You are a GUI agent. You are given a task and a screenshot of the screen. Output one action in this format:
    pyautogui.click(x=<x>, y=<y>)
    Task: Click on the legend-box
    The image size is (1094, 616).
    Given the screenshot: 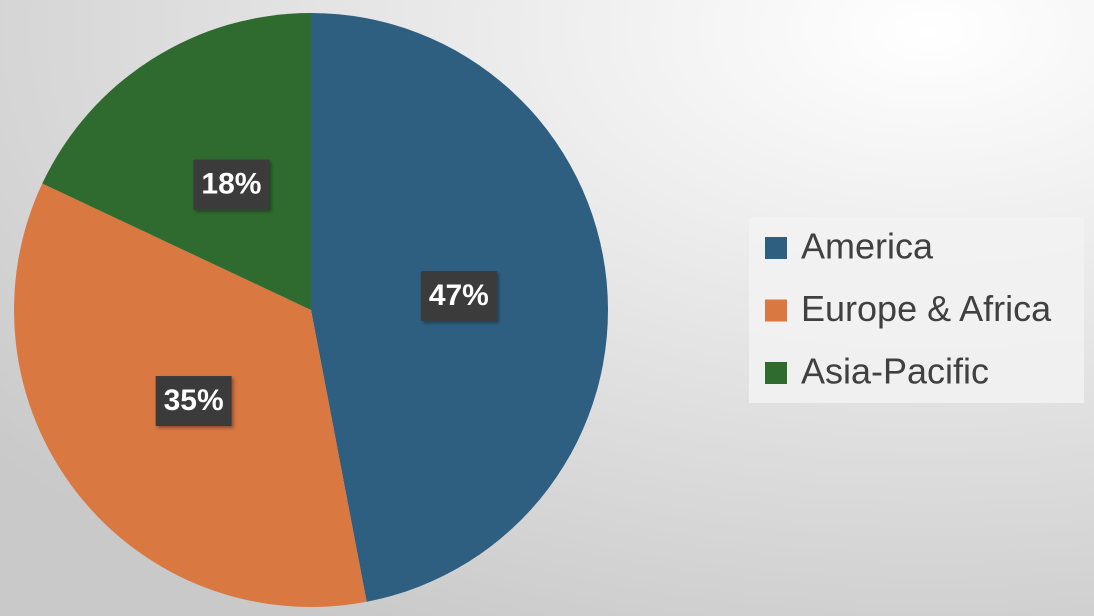 What is the action you would take?
    pyautogui.click(x=916, y=310)
    